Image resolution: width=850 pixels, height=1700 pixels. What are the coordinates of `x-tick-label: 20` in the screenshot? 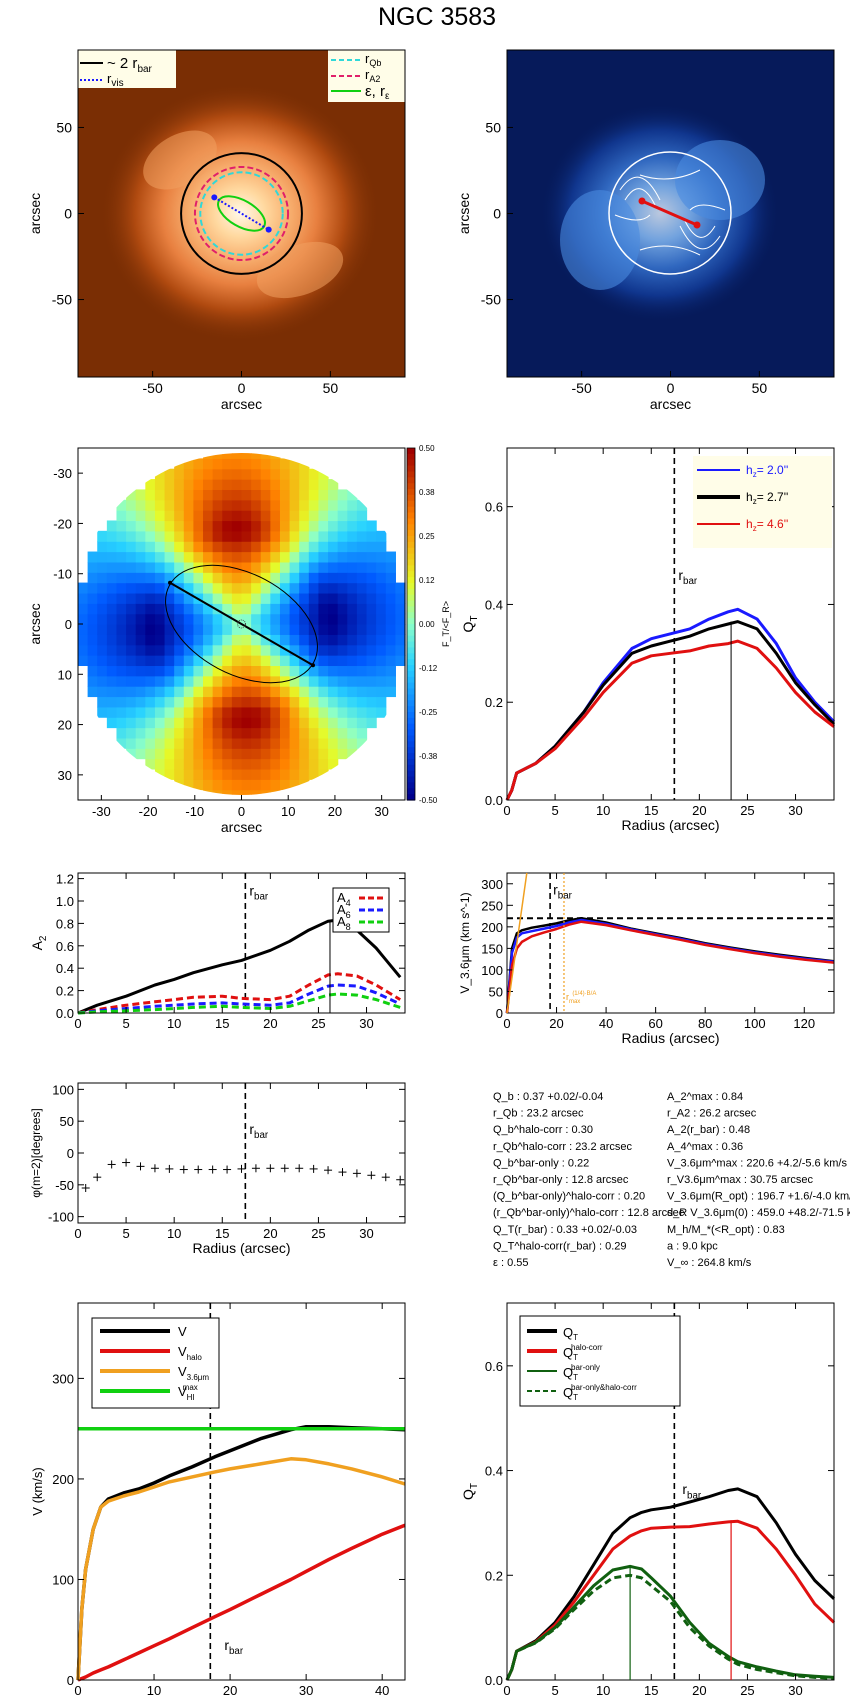 It's located at (335, 811).